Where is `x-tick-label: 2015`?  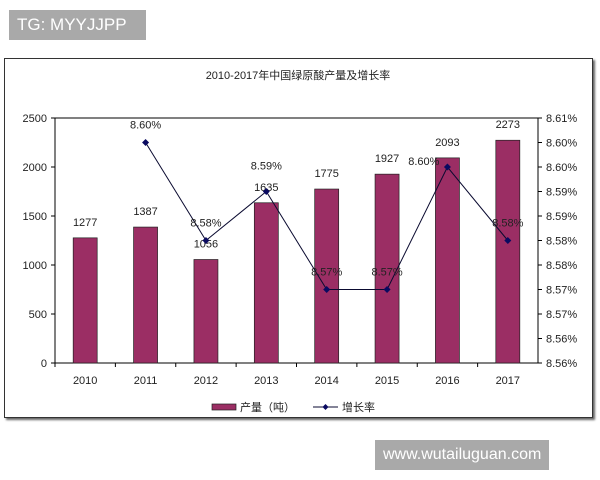 x-tick-label: 2015 is located at coordinates (387, 381).